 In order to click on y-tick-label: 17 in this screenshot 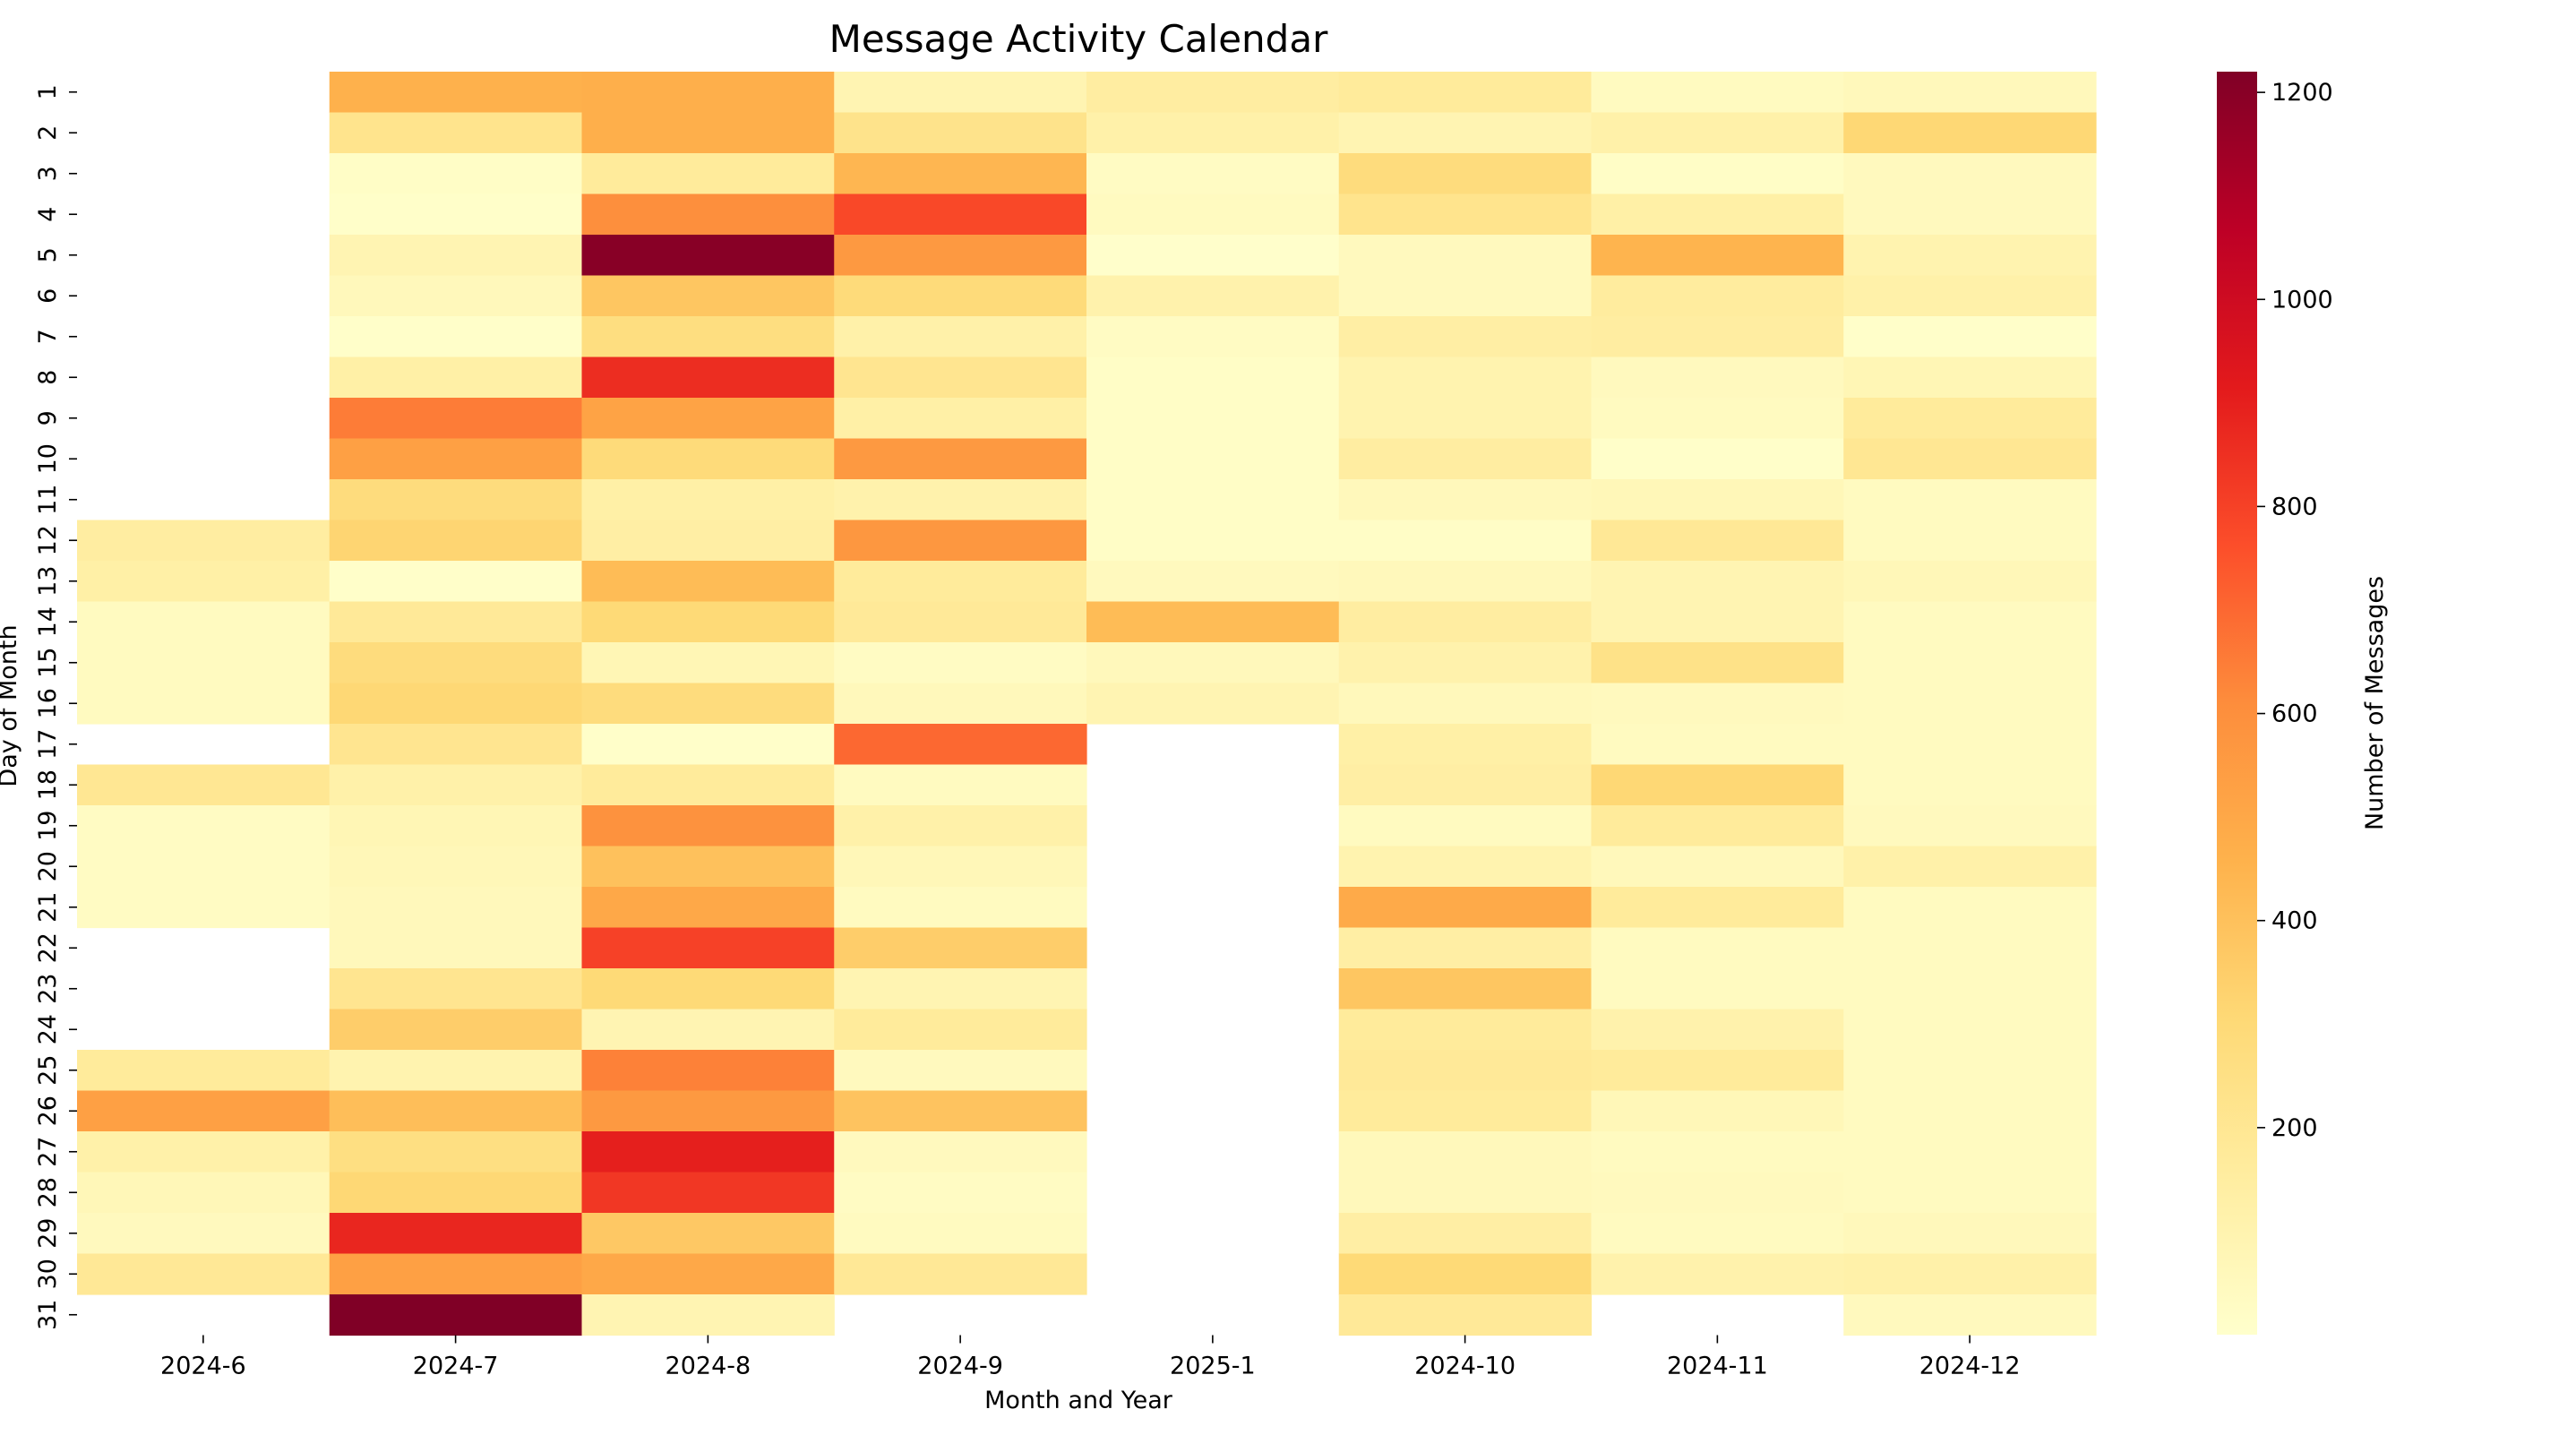, I will do `click(48, 744)`.